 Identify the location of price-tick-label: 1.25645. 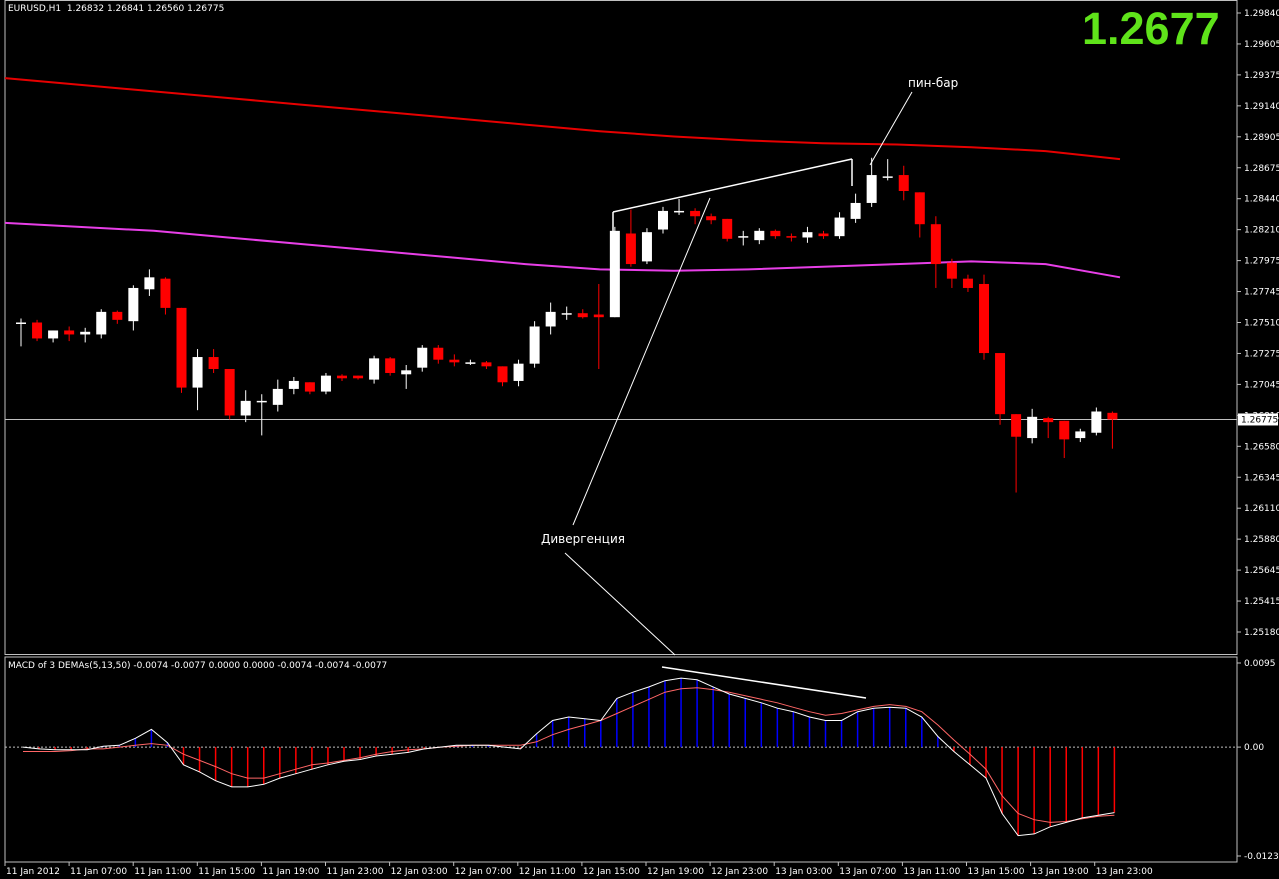
(1261, 571).